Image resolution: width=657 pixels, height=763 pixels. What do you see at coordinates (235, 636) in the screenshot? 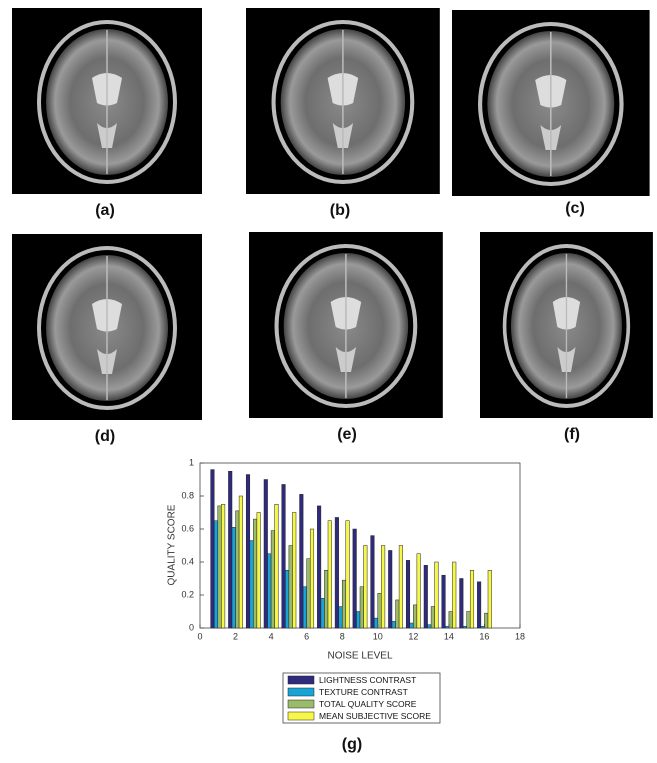
I see `x-tick-label: 2` at bounding box center [235, 636].